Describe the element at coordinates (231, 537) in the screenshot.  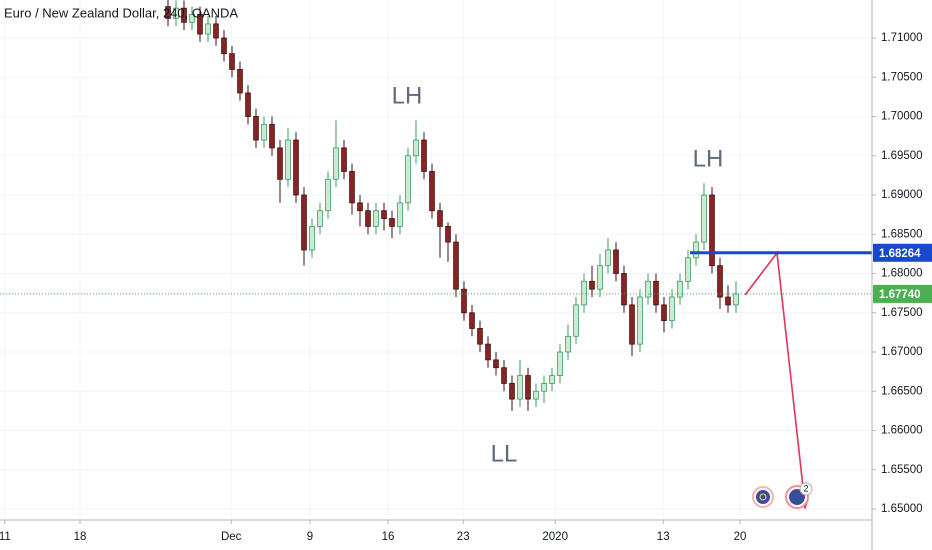
I see `x-tick-label: Dec` at that location.